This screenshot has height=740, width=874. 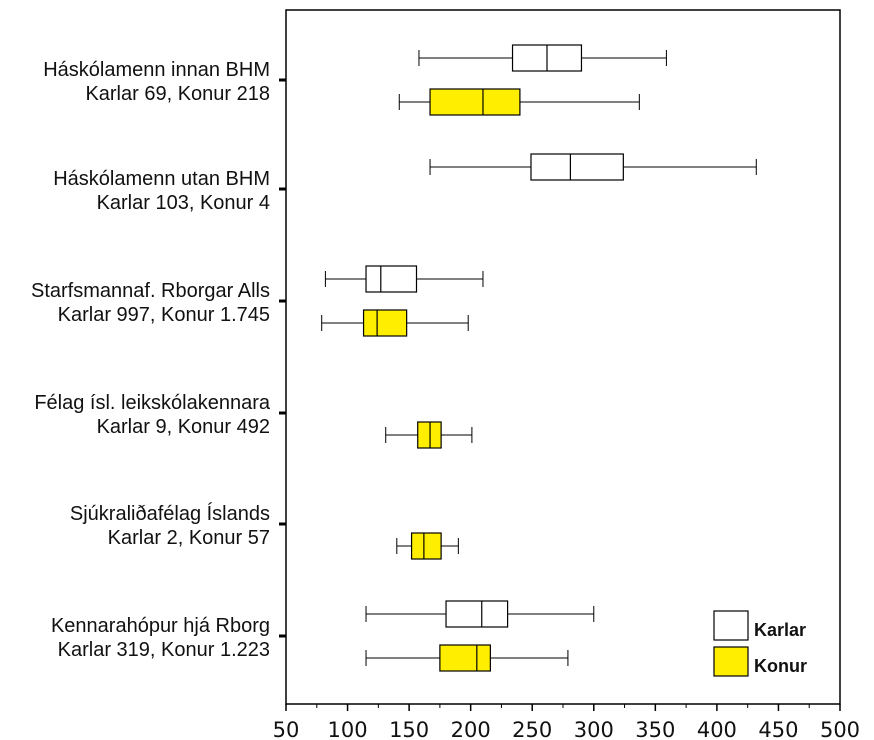 What do you see at coordinates (150, 291) in the screenshot?
I see `category-label-line1: Starfsmannaf. Rborgar Alls` at bounding box center [150, 291].